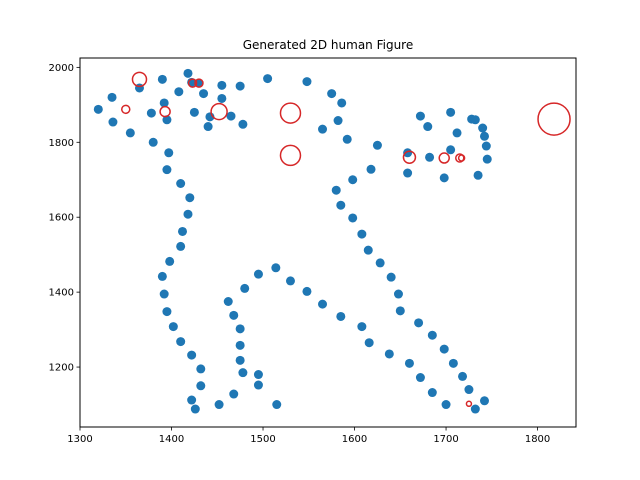 This screenshot has width=640, height=480. I want to click on y-tick-label: 1600, so click(61, 218).